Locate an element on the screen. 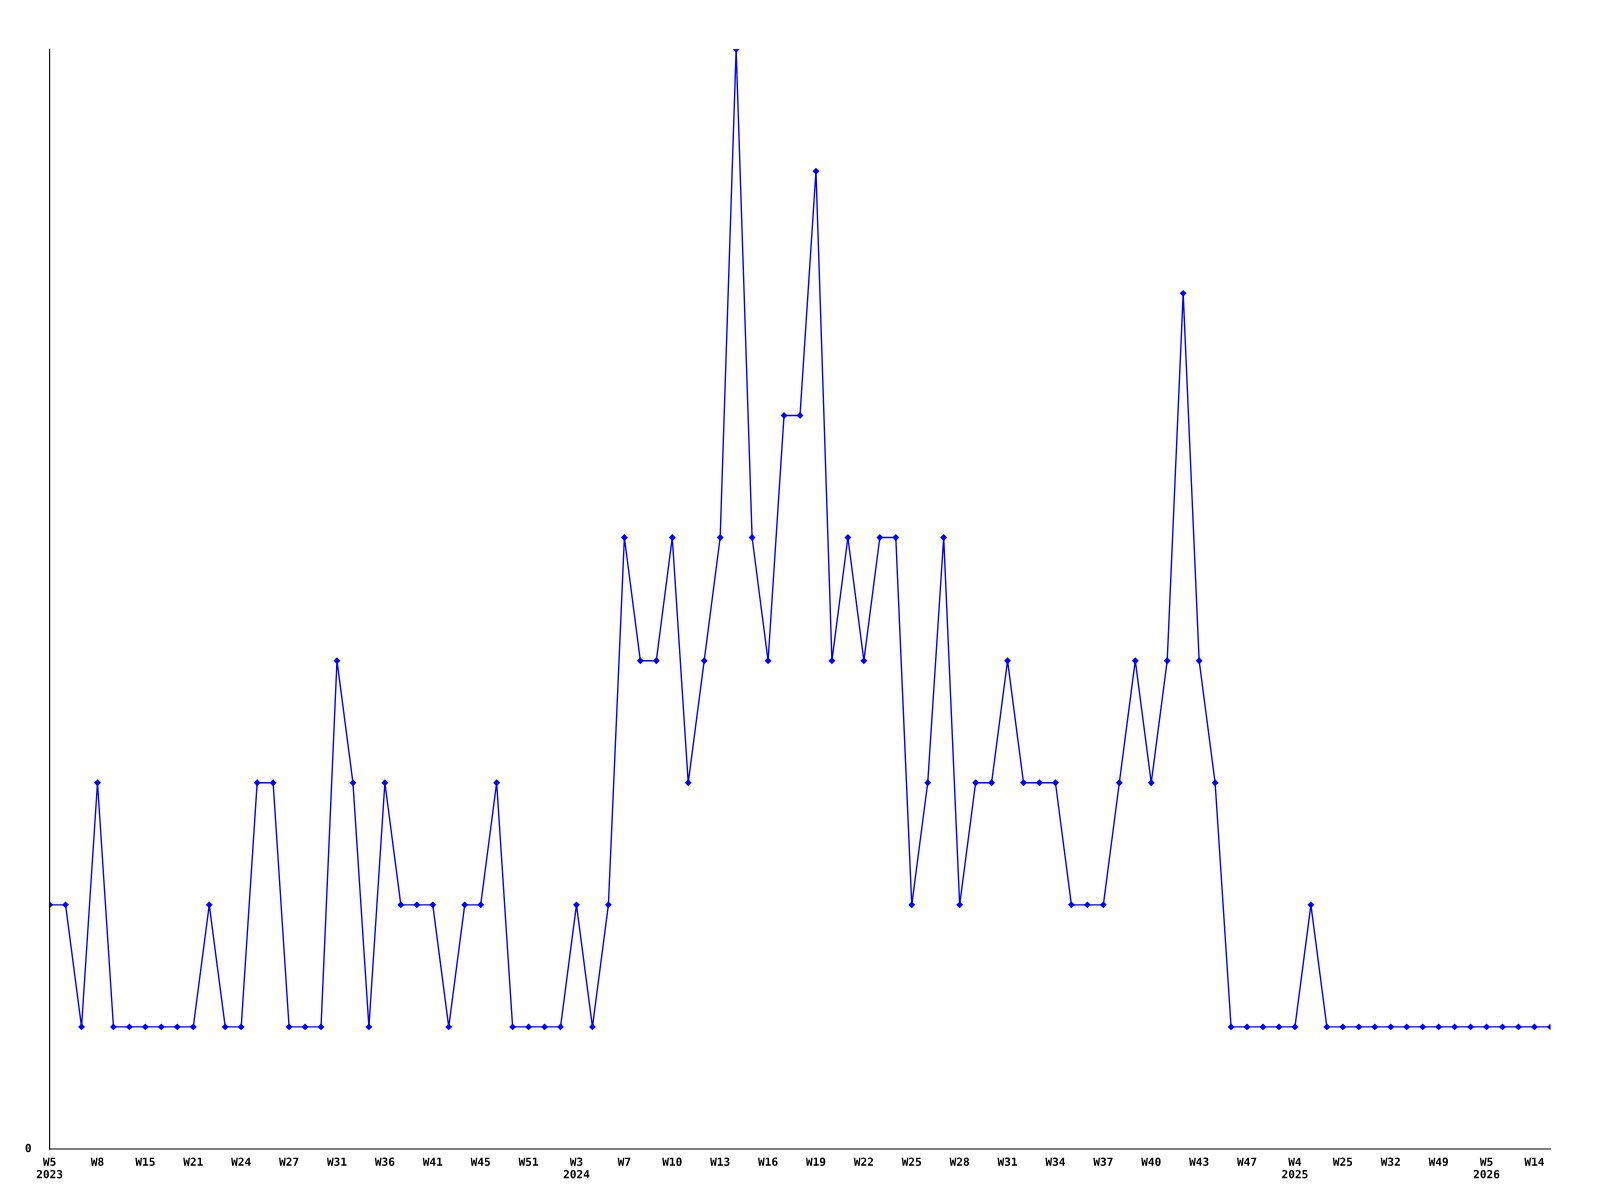  x-tick-label: W3 2024 is located at coordinates (576, 1168).